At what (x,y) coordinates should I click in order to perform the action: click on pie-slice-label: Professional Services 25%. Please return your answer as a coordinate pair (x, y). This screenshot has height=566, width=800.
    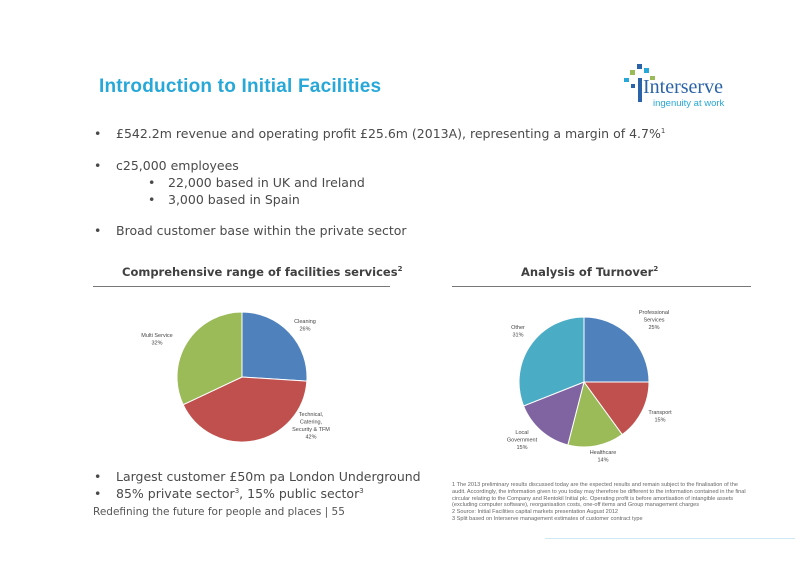
    Looking at the image, I should click on (654, 320).